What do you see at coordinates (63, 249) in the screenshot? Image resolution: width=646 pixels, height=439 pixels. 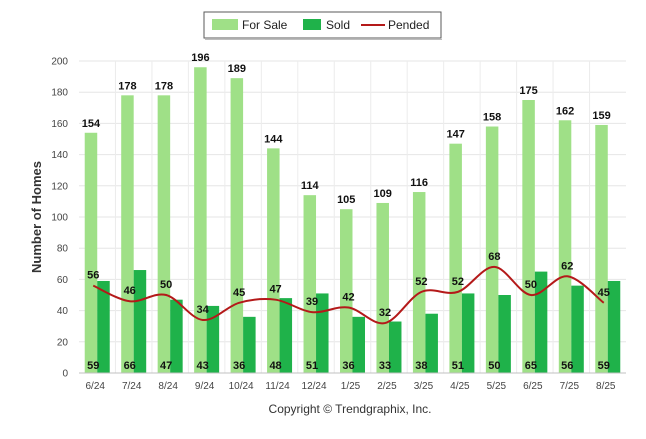 I see `y-tick-label: 80` at bounding box center [63, 249].